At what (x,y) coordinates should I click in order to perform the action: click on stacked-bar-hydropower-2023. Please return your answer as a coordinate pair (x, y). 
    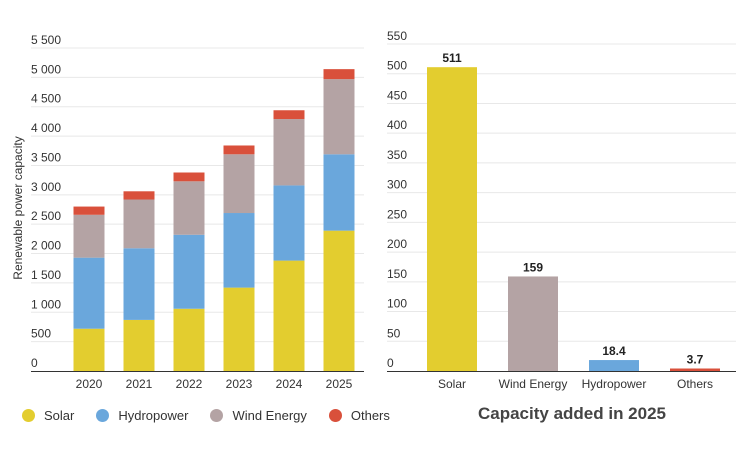
    Looking at the image, I should click on (239, 250).